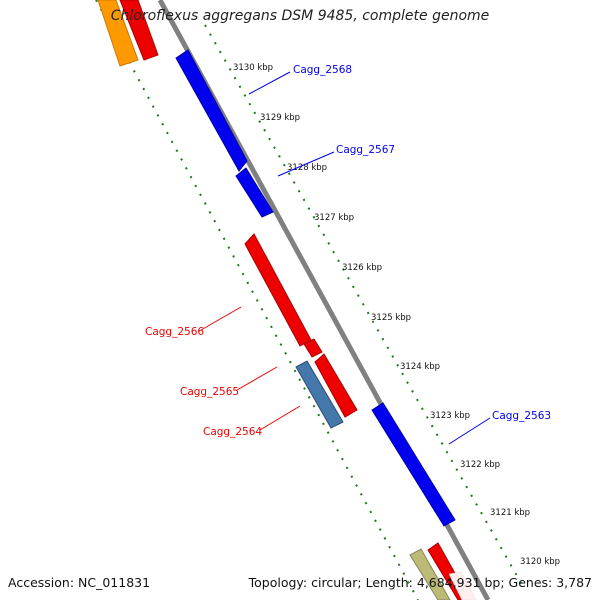  What do you see at coordinates (365, 150) in the screenshot?
I see `gene-label-cagg-2567: Cagg_2567` at bounding box center [365, 150].